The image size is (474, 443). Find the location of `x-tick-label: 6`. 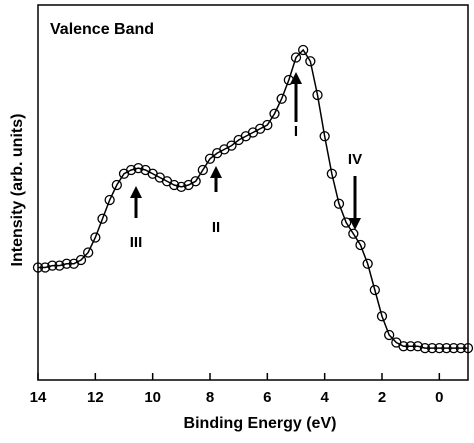

x-tick-label: 6 is located at coordinates (267, 397).